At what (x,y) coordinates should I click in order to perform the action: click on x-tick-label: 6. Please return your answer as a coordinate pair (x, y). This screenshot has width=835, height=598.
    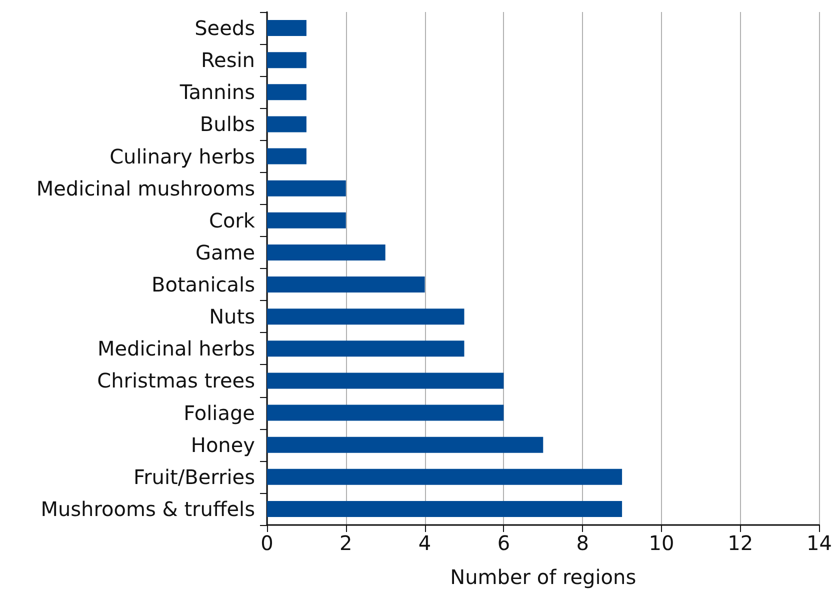
    Looking at the image, I should click on (503, 543).